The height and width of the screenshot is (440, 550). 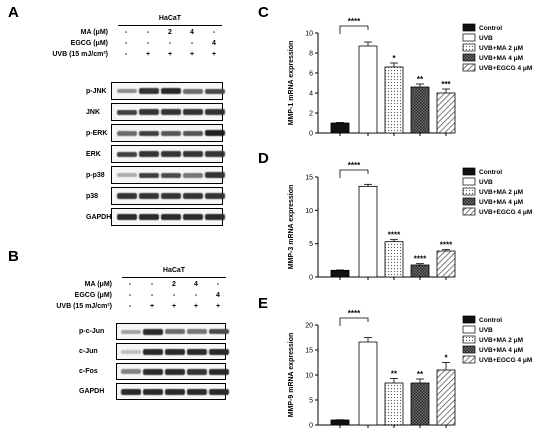 What do you see at coordinates (170, 32) in the screenshot?
I see `condition-symbol: 2` at bounding box center [170, 32].